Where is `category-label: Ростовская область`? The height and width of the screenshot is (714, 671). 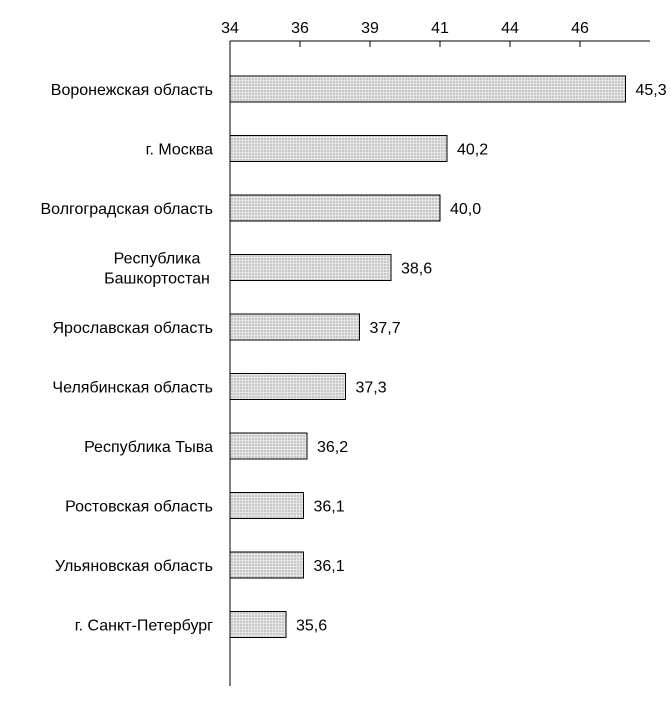 category-label: Ростовская область is located at coordinates (139, 507).